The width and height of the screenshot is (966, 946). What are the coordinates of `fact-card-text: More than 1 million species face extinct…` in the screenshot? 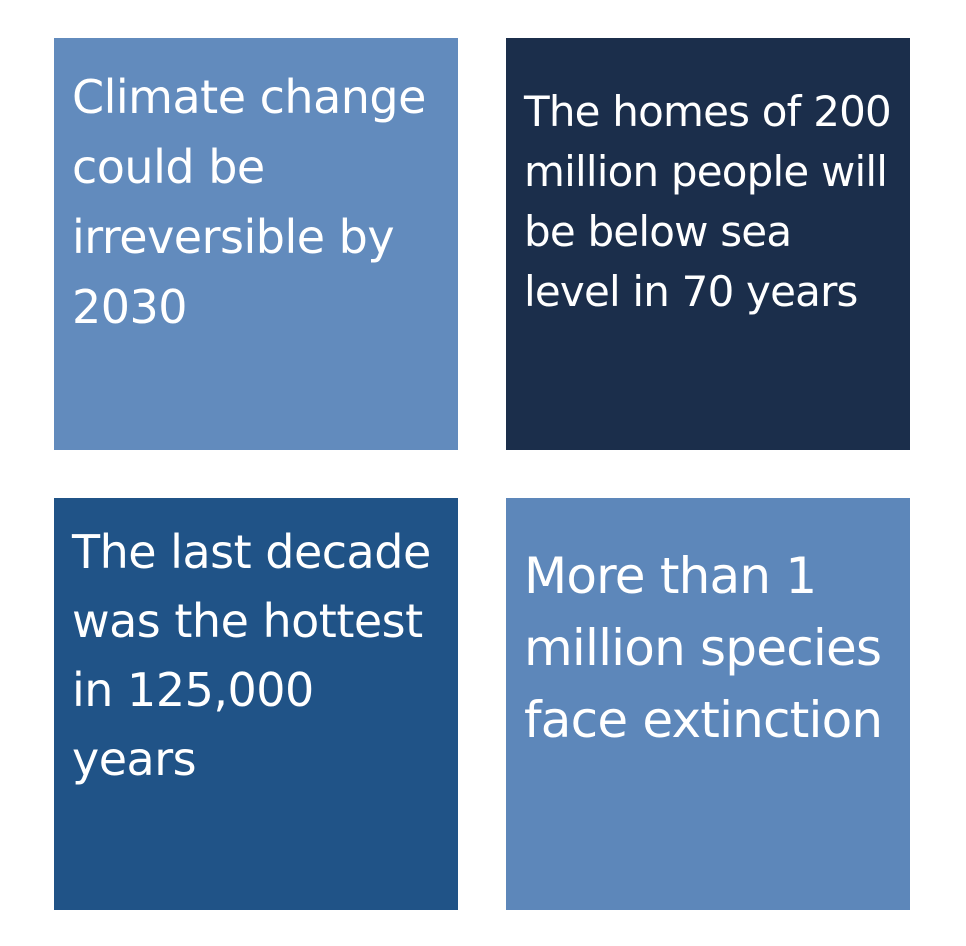 It's located at (703, 648).